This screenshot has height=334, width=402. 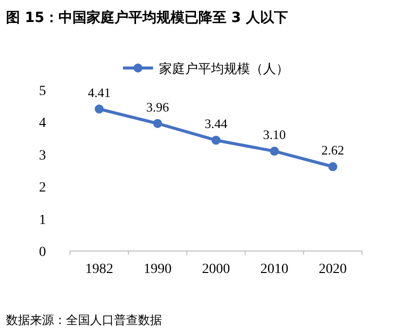 What do you see at coordinates (274, 269) in the screenshot?
I see `x-tick-label: 2010` at bounding box center [274, 269].